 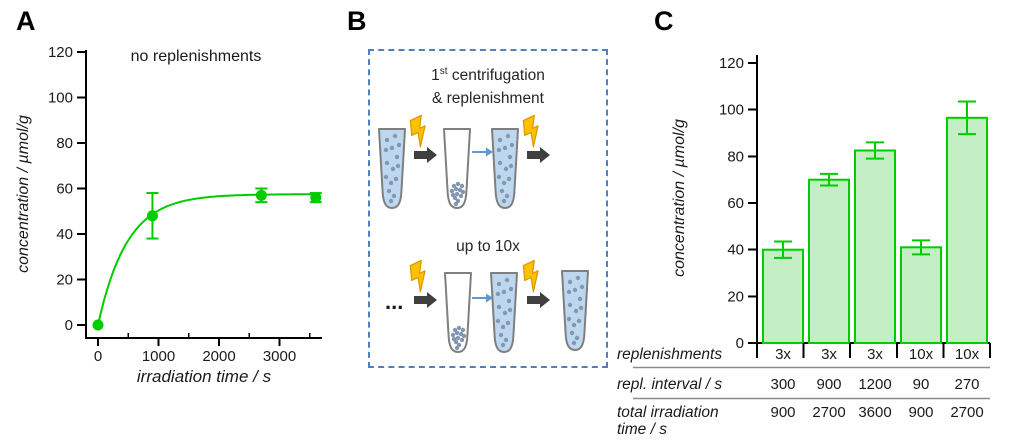 I want to click on lightning-icon, so click(x=530, y=276).